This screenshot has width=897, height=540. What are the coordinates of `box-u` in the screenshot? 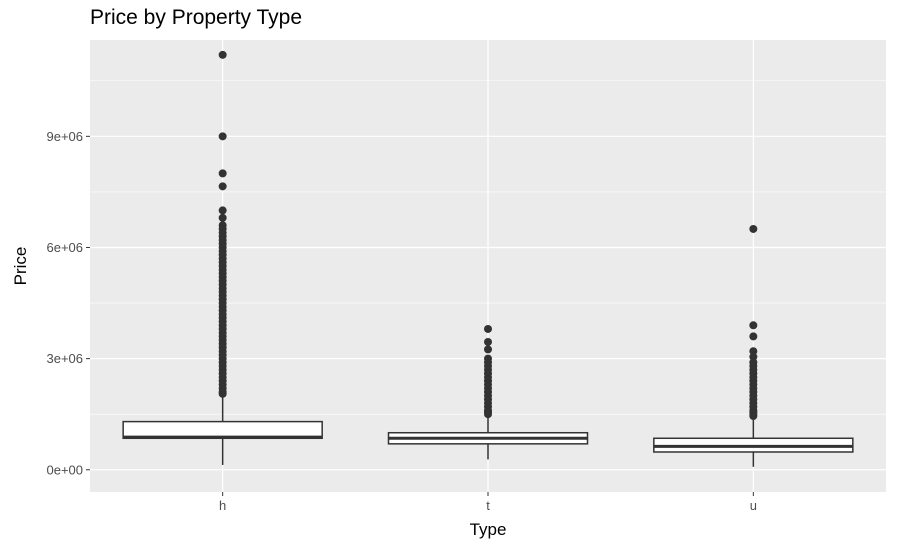 It's located at (753, 345).